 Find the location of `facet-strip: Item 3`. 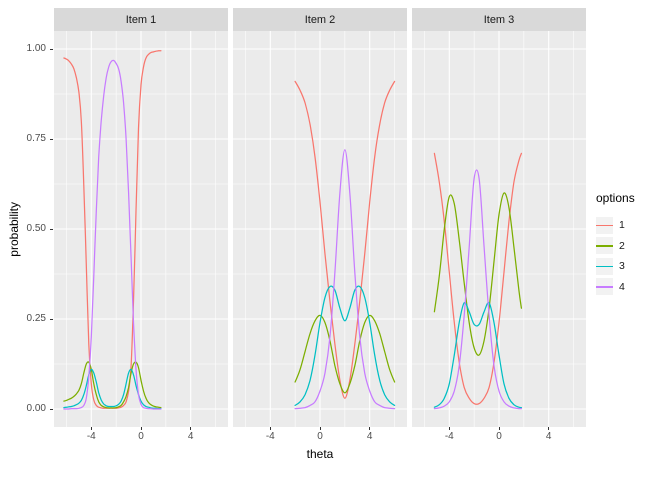

facet-strip: Item 3 is located at coordinates (499, 19).